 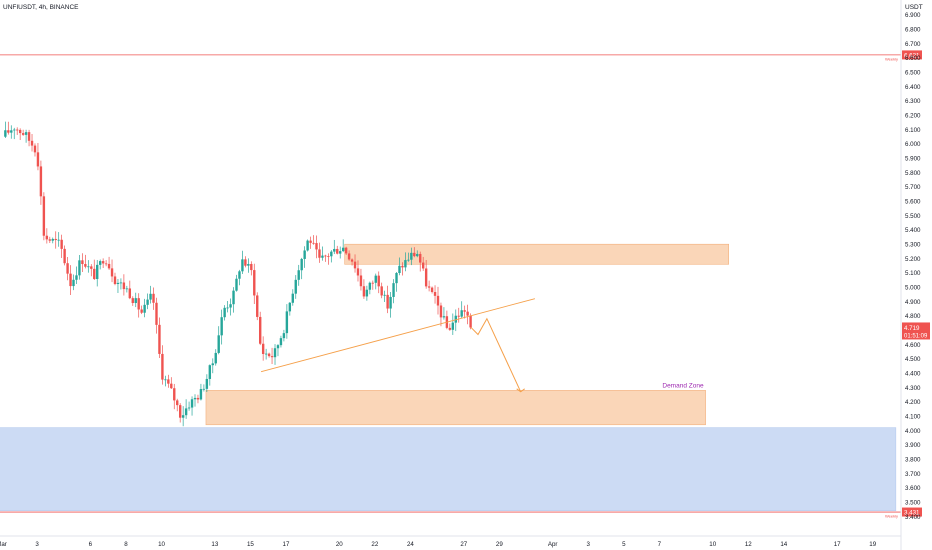 What do you see at coordinates (250, 544) in the screenshot?
I see `time-tick-label: 15` at bounding box center [250, 544].